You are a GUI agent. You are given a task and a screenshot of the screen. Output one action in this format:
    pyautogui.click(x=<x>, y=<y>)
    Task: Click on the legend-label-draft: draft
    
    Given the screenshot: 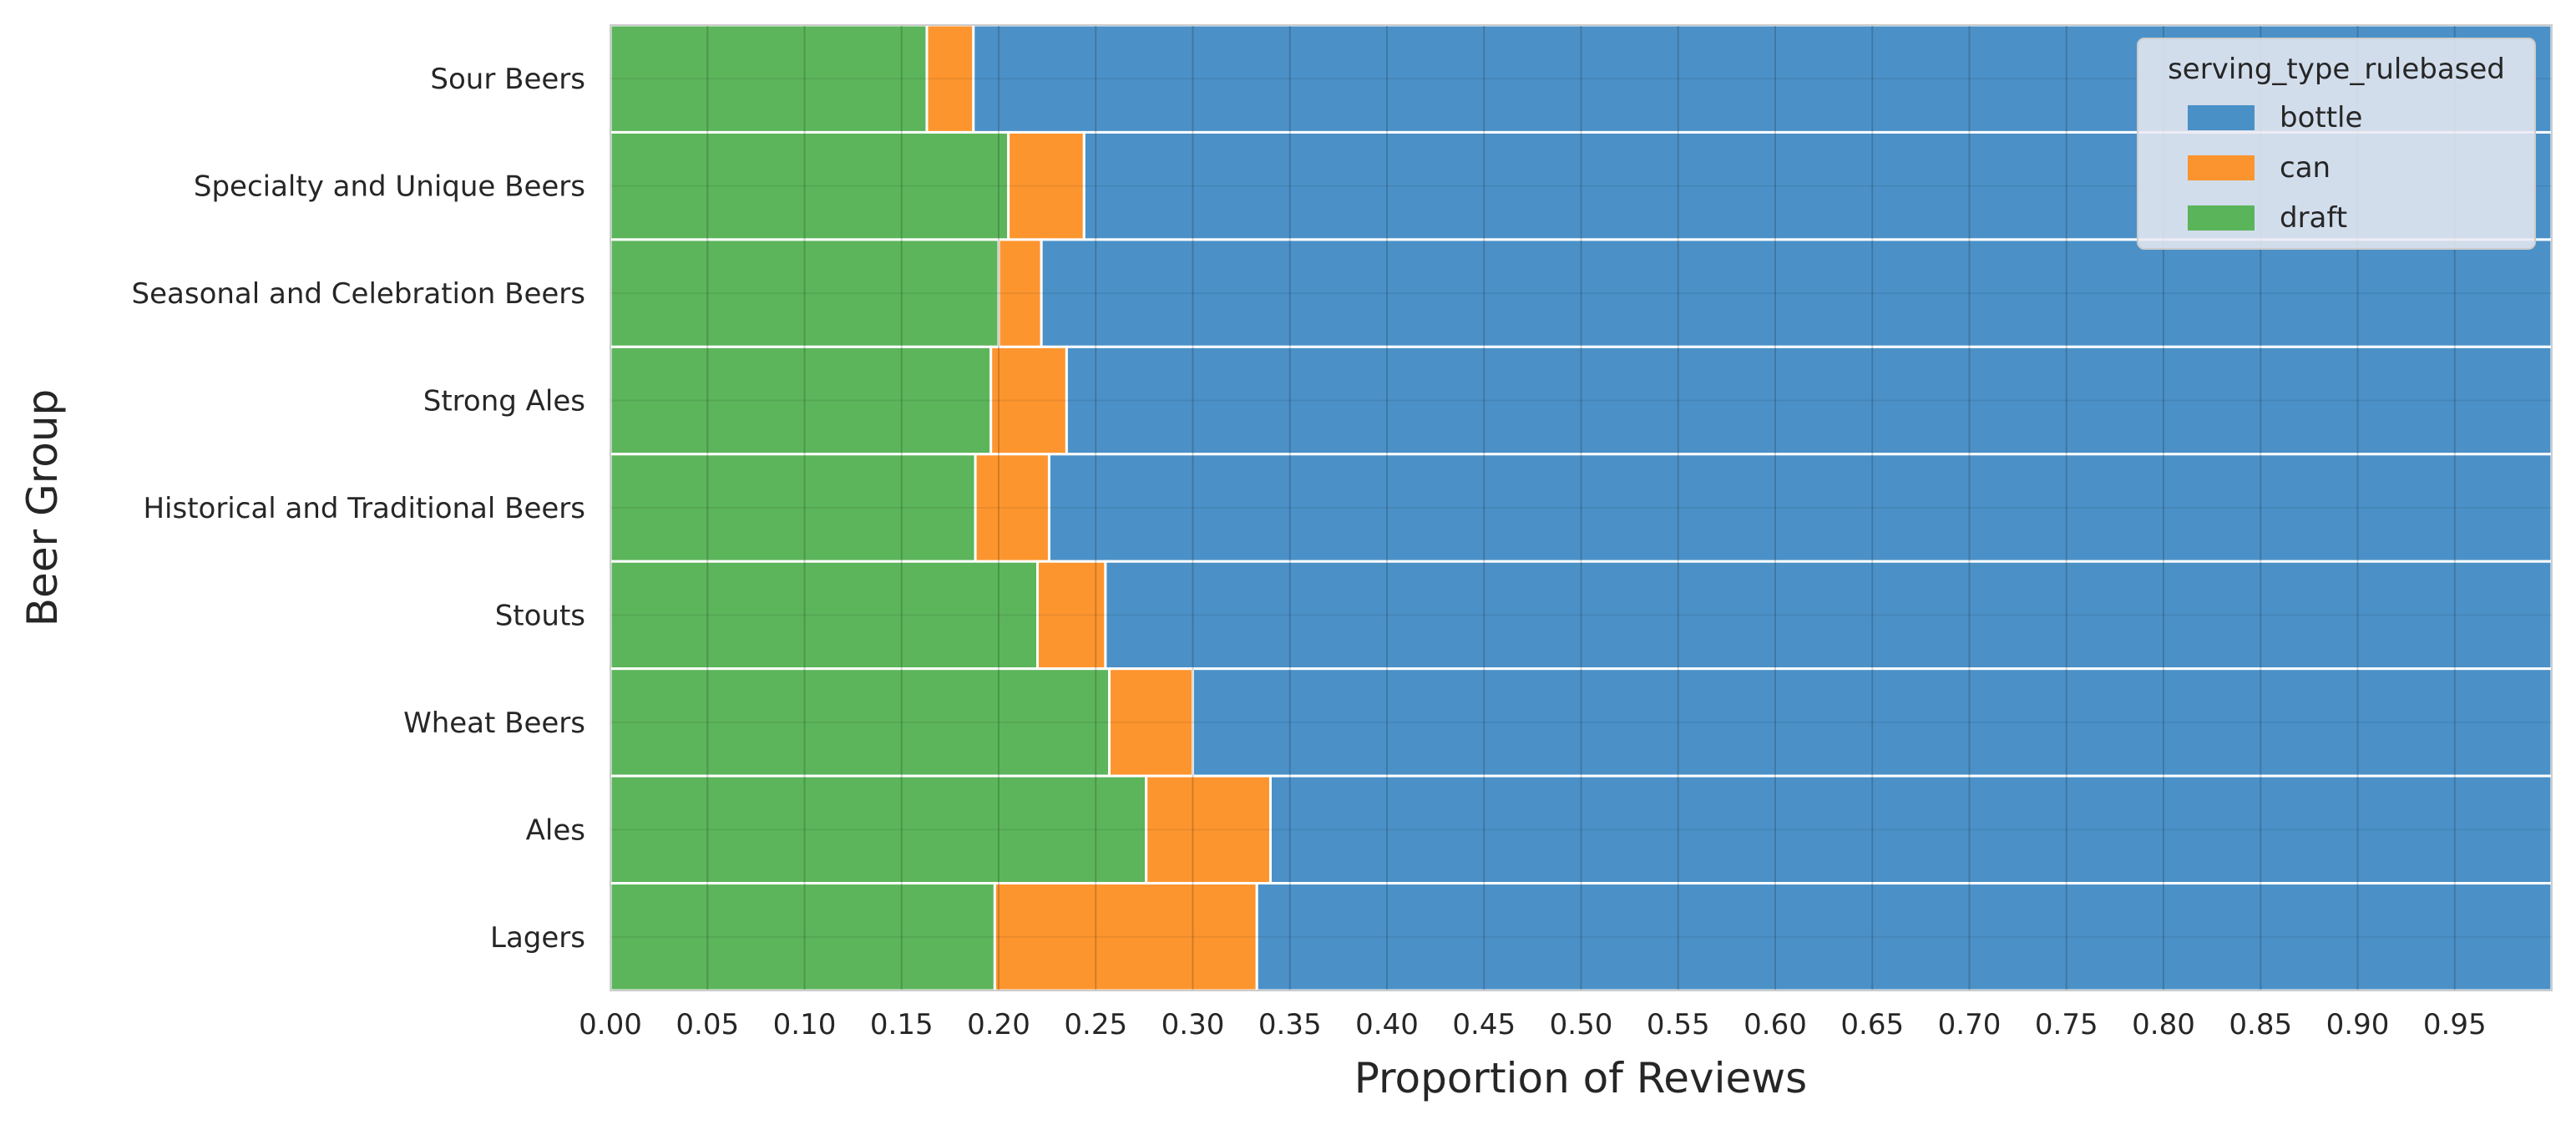 What is the action you would take?
    pyautogui.click(x=2313, y=218)
    